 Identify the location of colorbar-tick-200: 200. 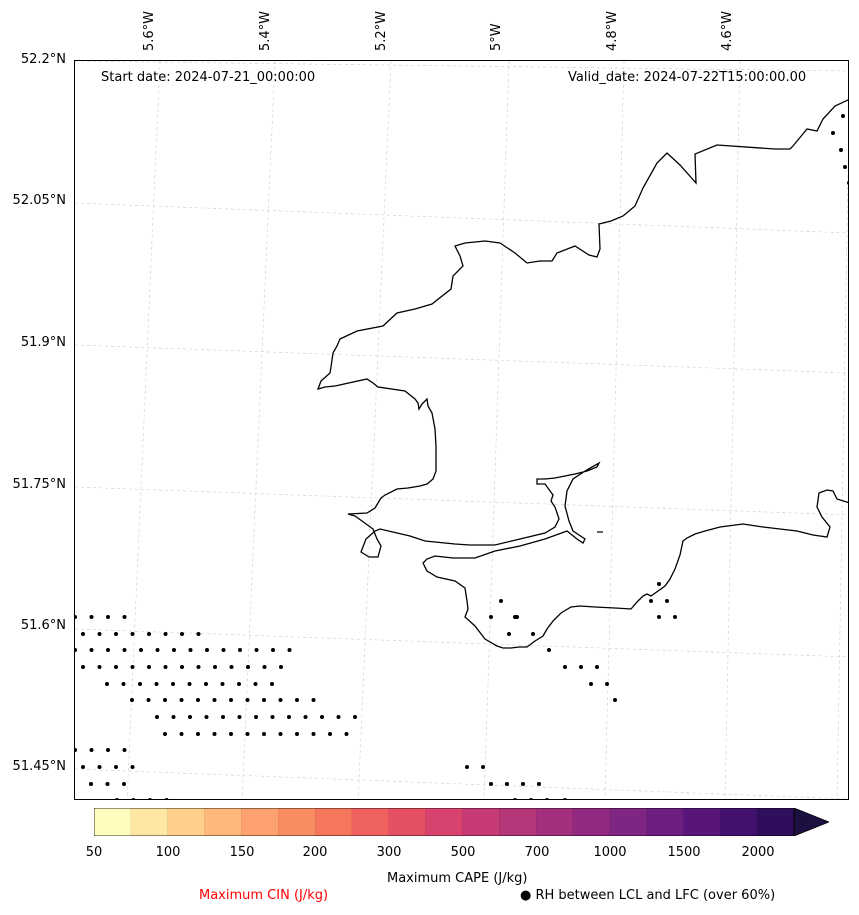
(315, 852).